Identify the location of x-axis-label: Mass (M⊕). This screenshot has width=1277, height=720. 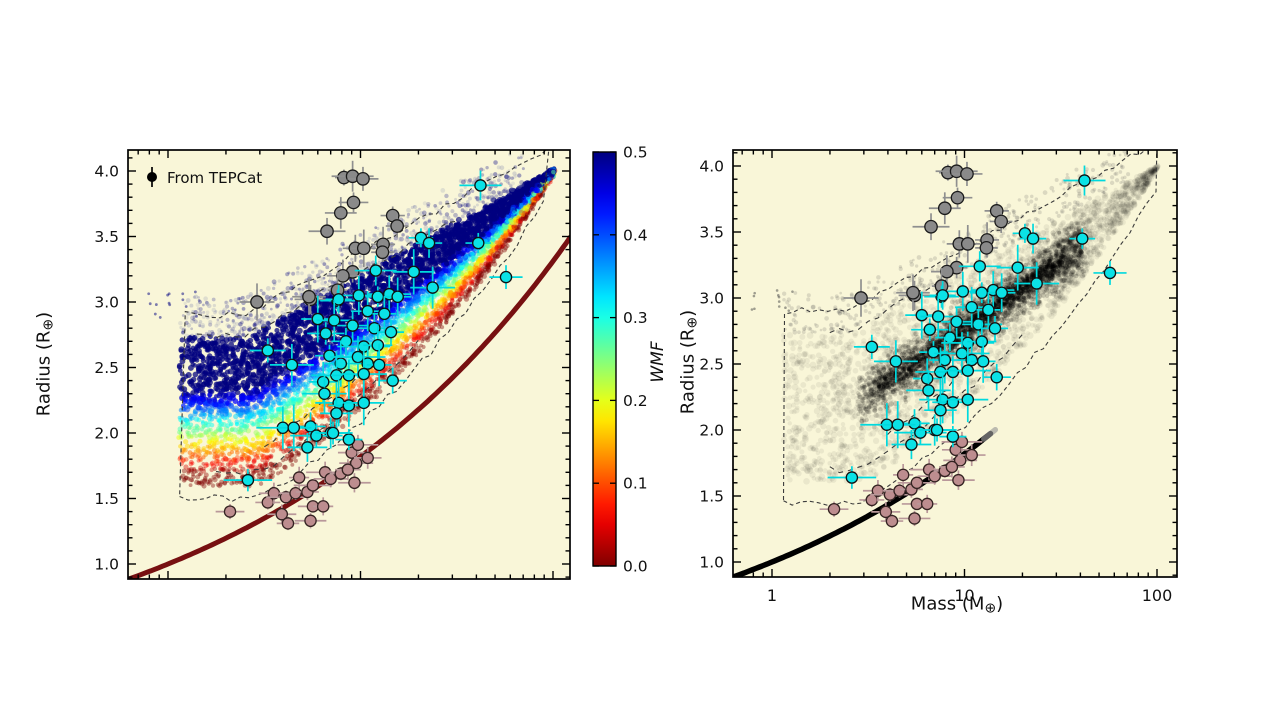
(957, 605).